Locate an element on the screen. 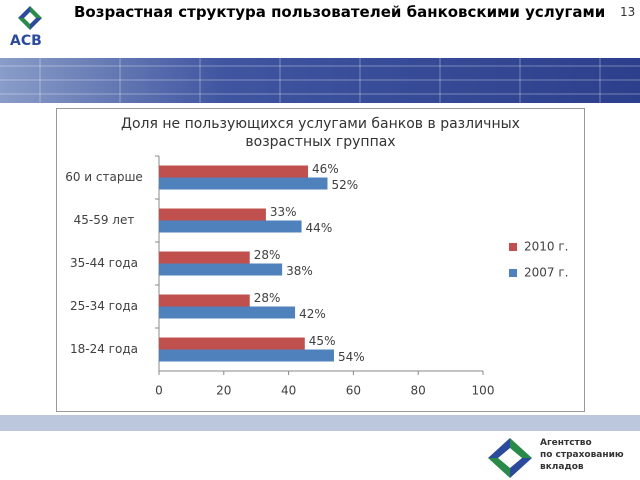 The width and height of the screenshot is (640, 480). banner is located at coordinates (320, 80).